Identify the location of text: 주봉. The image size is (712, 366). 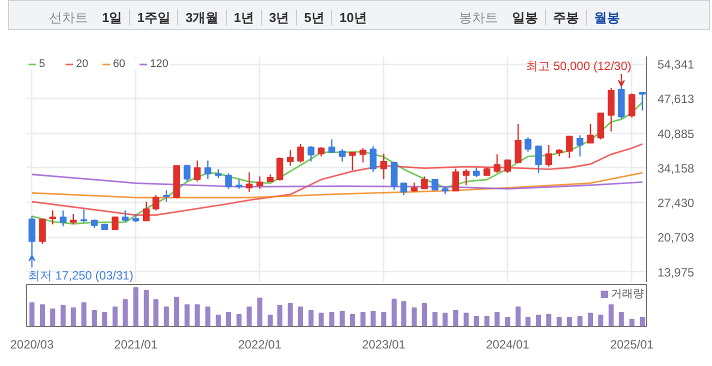
(565, 17).